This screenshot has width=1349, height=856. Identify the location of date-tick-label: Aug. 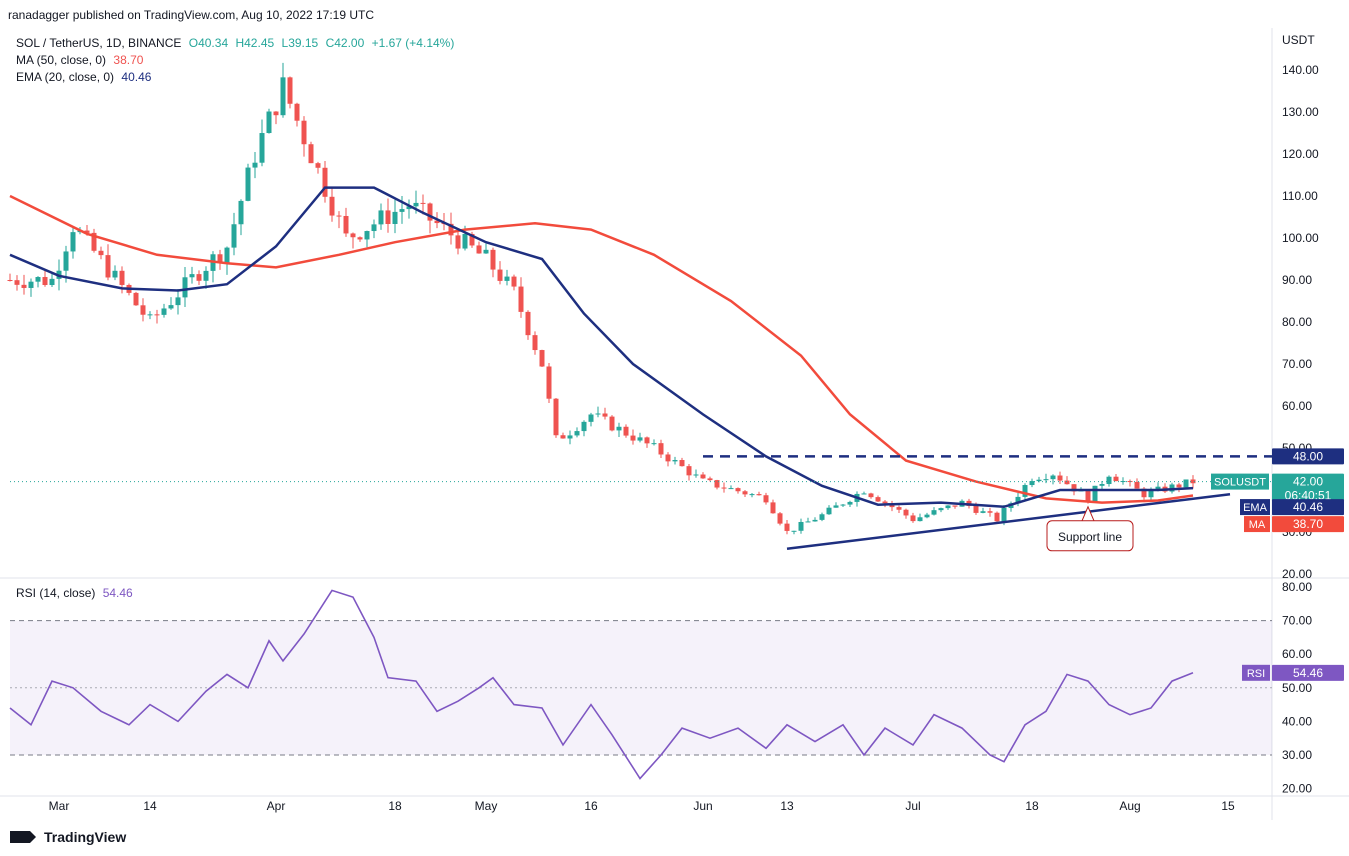
(1129, 806).